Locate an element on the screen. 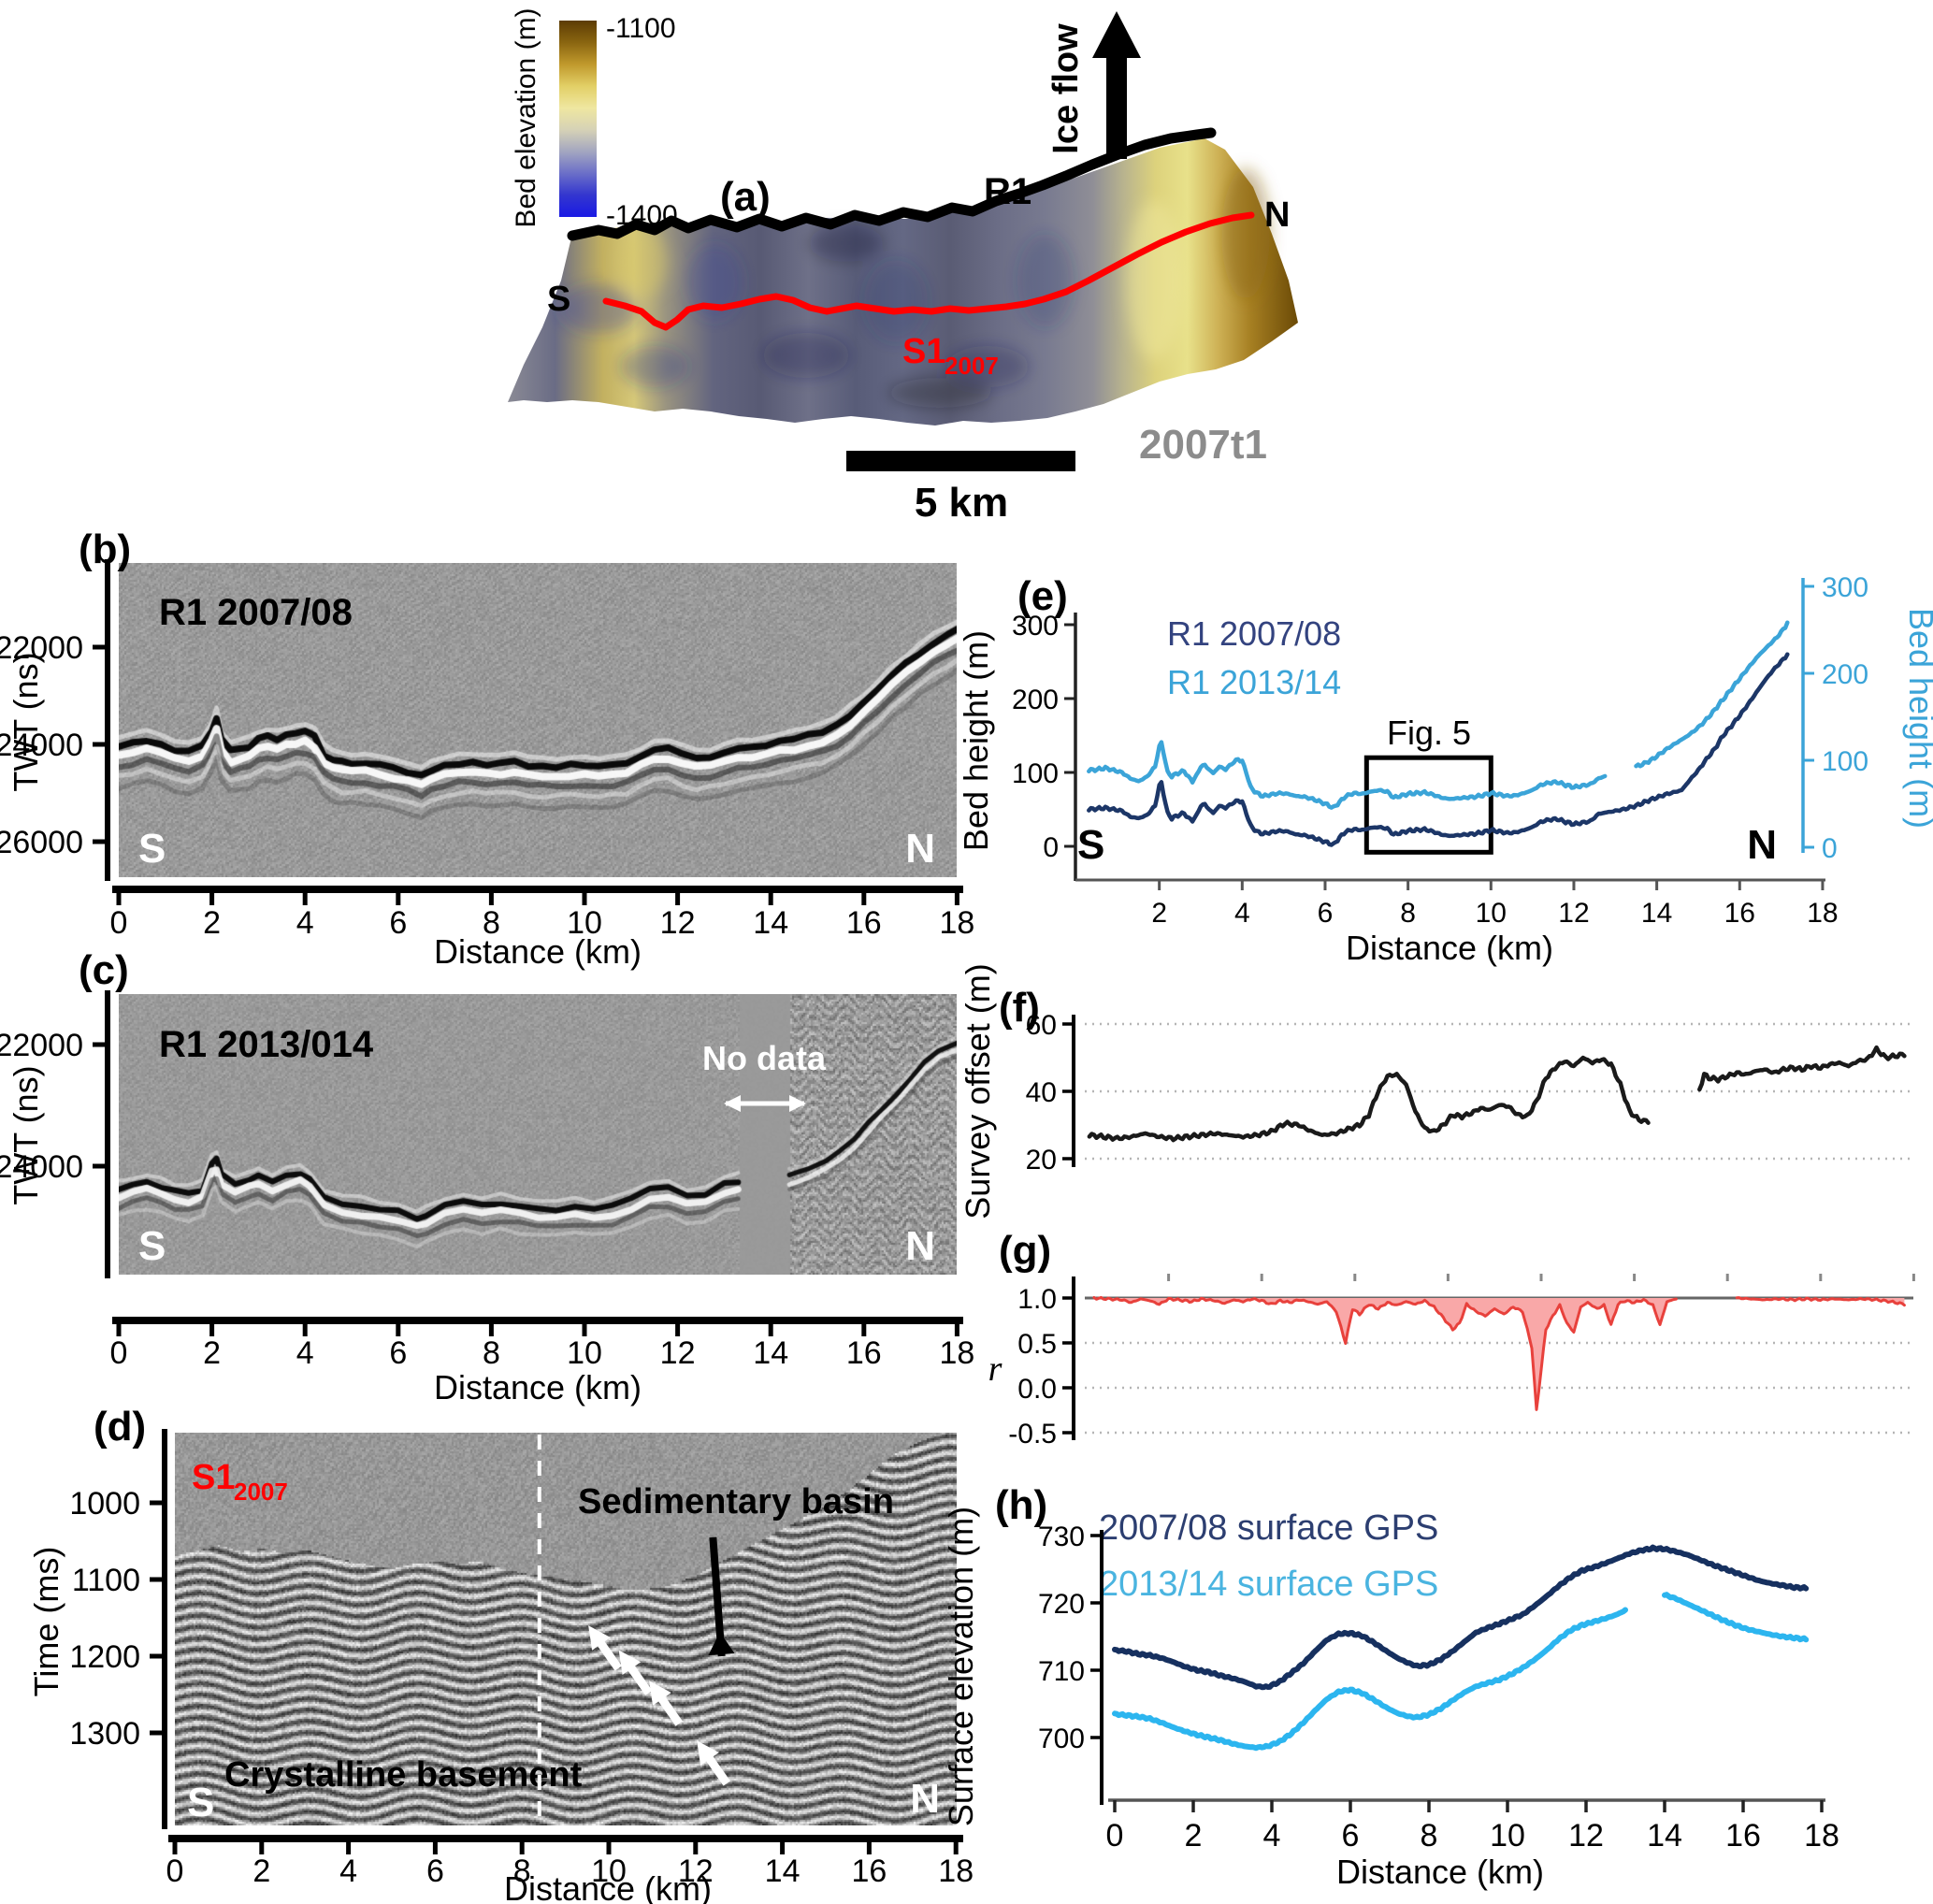 The height and width of the screenshot is (1904, 1933). legend-h-2013: 2013/14 surface GPS is located at coordinates (1268, 1584).